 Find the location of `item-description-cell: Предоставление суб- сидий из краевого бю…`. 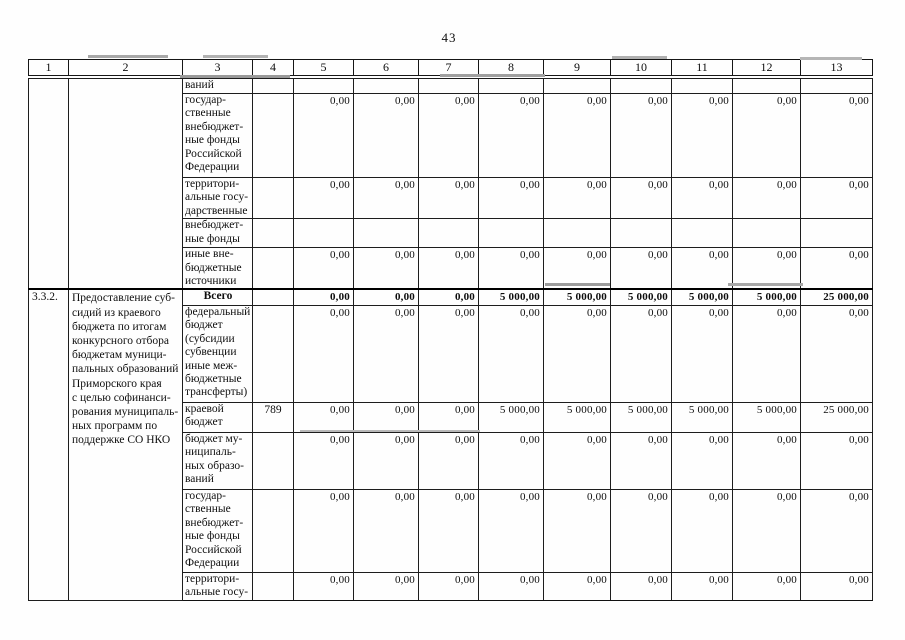

item-description-cell: Предоставление суб- сидий из краевого бю… is located at coordinates (125, 444).